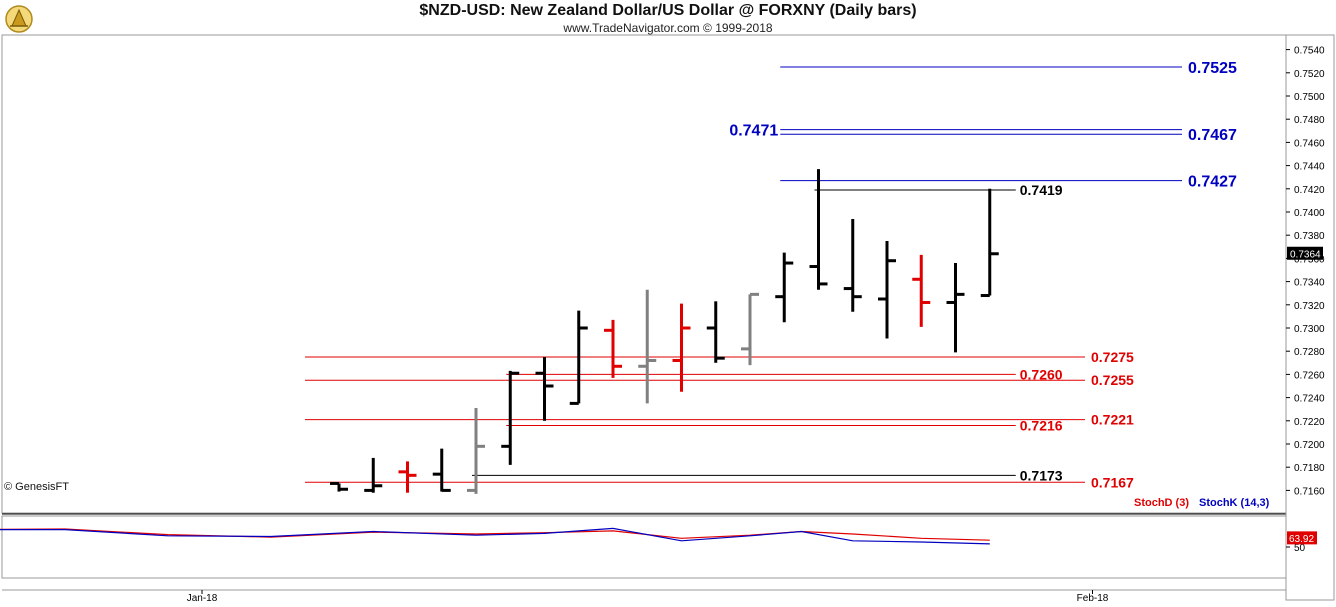  Describe the element at coordinates (1309, 120) in the screenshot. I see `y-tick-label: 0.7480` at that location.